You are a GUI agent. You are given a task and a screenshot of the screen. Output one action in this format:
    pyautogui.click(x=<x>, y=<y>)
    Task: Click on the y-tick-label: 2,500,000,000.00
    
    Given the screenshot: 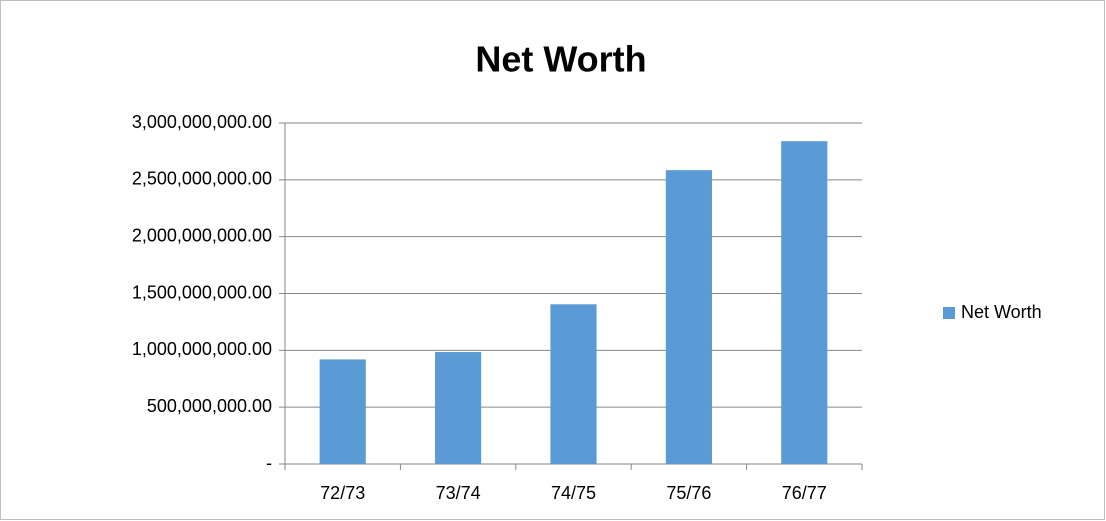 What is the action you would take?
    pyautogui.click(x=202, y=179)
    